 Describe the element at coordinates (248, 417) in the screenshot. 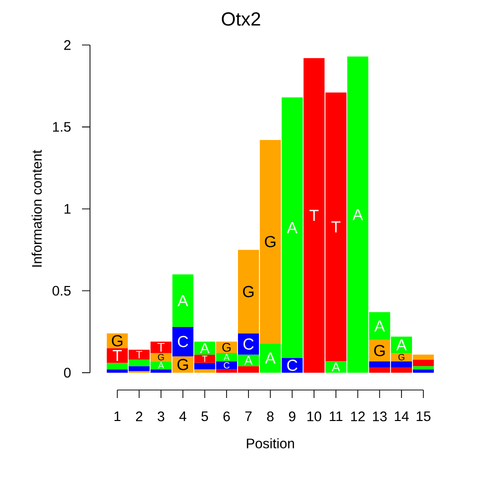

I see `x-tick-label: 7` at that location.